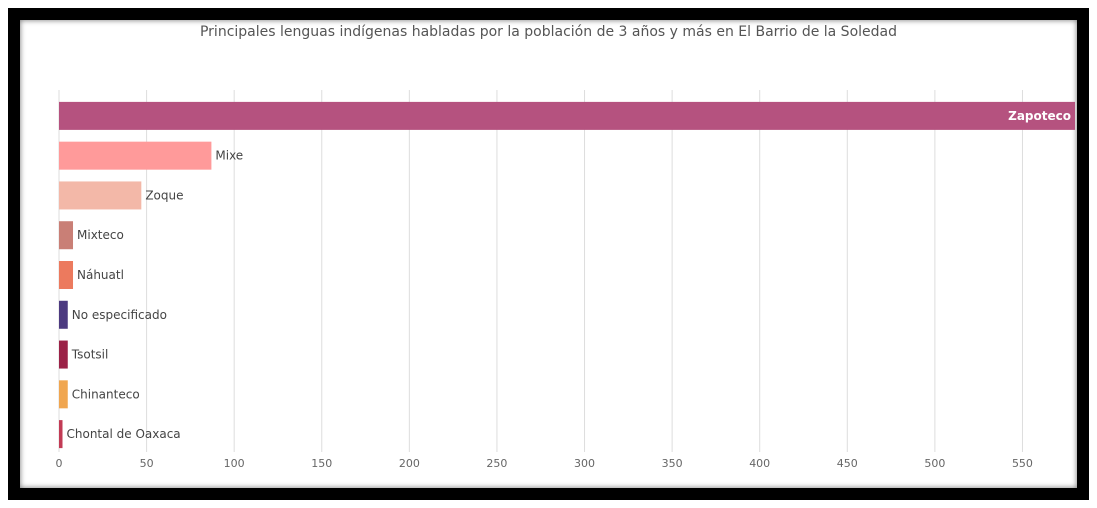 This screenshot has height=508, width=1097. What do you see at coordinates (409, 463) in the screenshot?
I see `x-tick-label: 200` at bounding box center [409, 463].